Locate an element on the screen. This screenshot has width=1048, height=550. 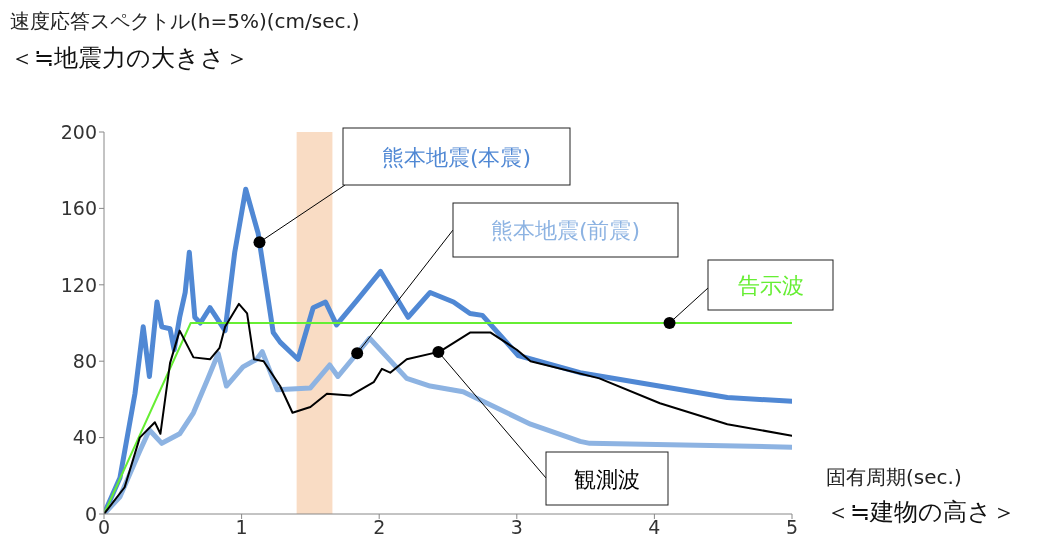
y-tick-label: 160 is located at coordinates (78, 208).